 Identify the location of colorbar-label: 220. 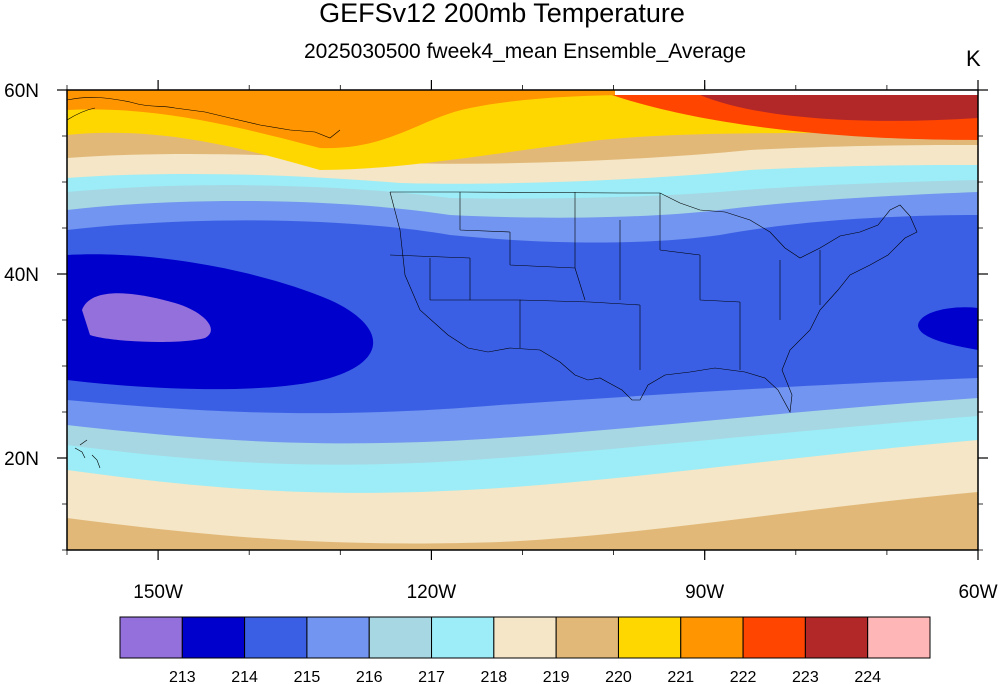
(618, 676).